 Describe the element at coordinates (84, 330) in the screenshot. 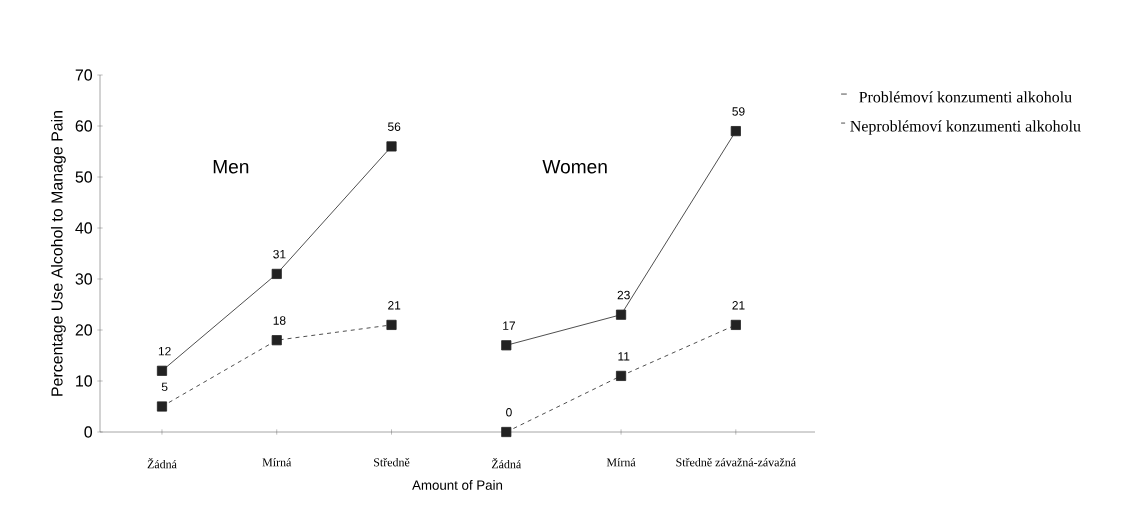

I see `y-tick-label: 20` at that location.